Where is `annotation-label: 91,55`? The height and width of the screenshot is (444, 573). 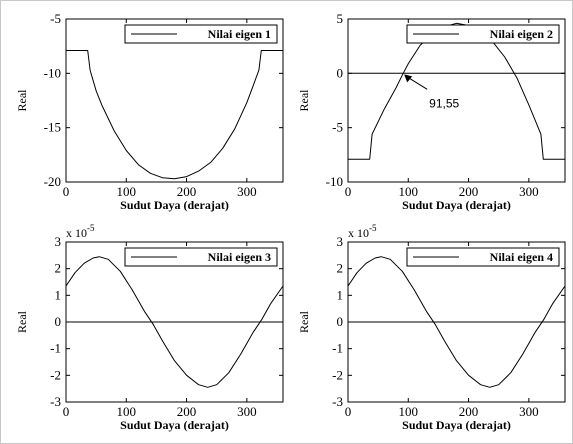 annotation-label: 91,55 is located at coordinates (444, 103).